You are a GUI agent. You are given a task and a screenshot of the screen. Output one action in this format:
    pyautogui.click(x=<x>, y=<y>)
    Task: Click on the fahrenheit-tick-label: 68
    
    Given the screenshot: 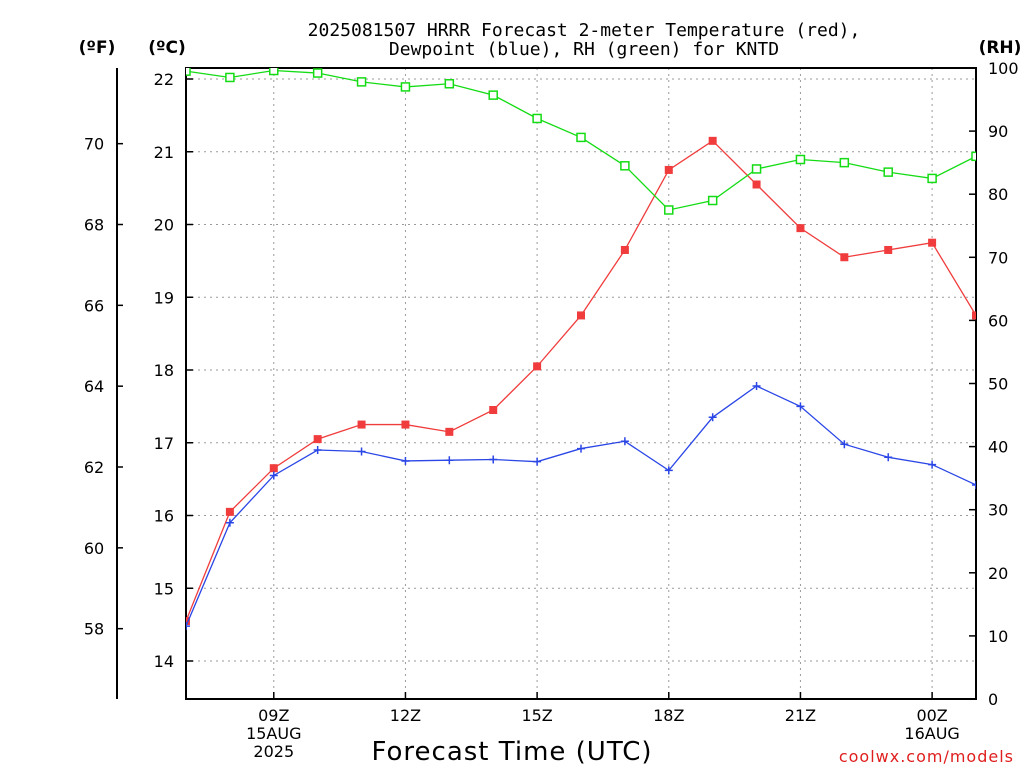 What is the action you would take?
    pyautogui.click(x=94, y=225)
    